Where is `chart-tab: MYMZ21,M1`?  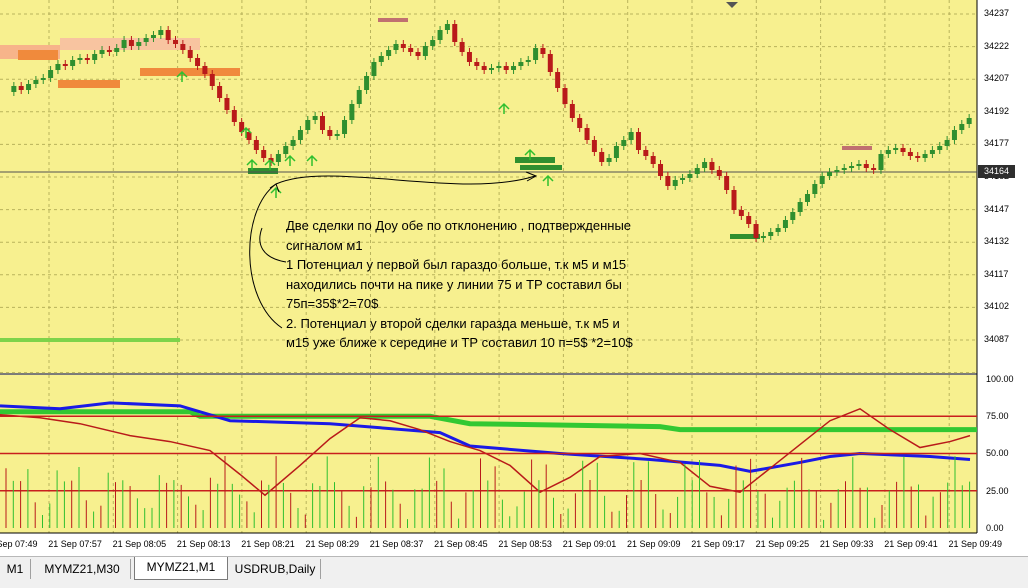
chart-tab: MYMZ21,M1 is located at coordinates (181, 568).